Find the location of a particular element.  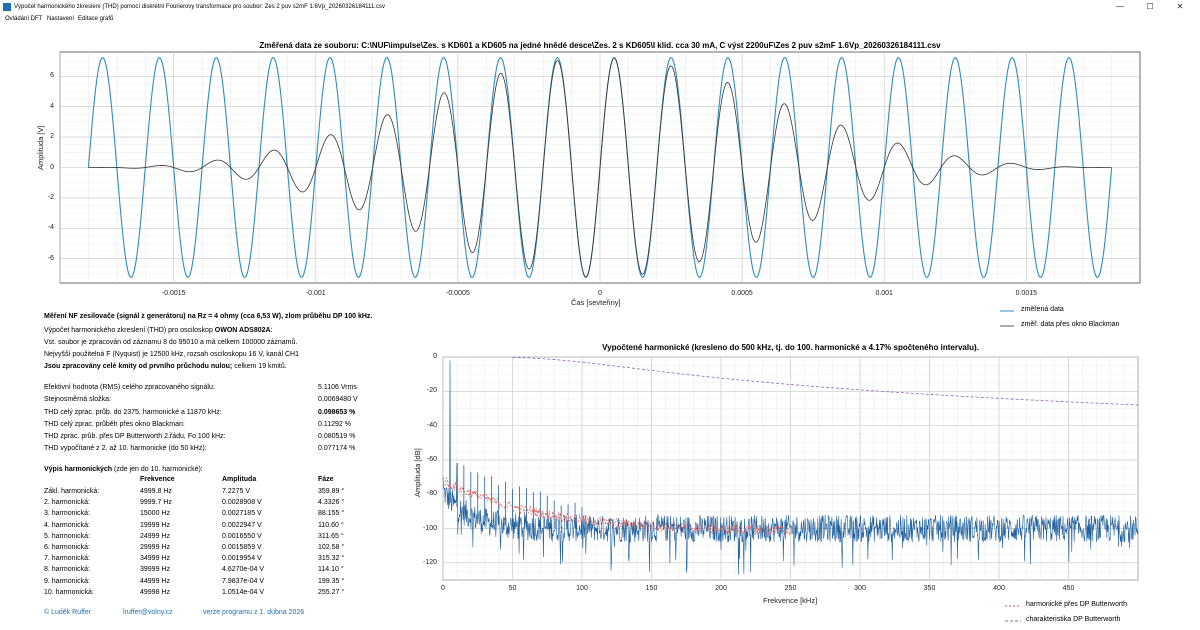

footer-email: lruffer@volny.cz is located at coordinates (148, 612).